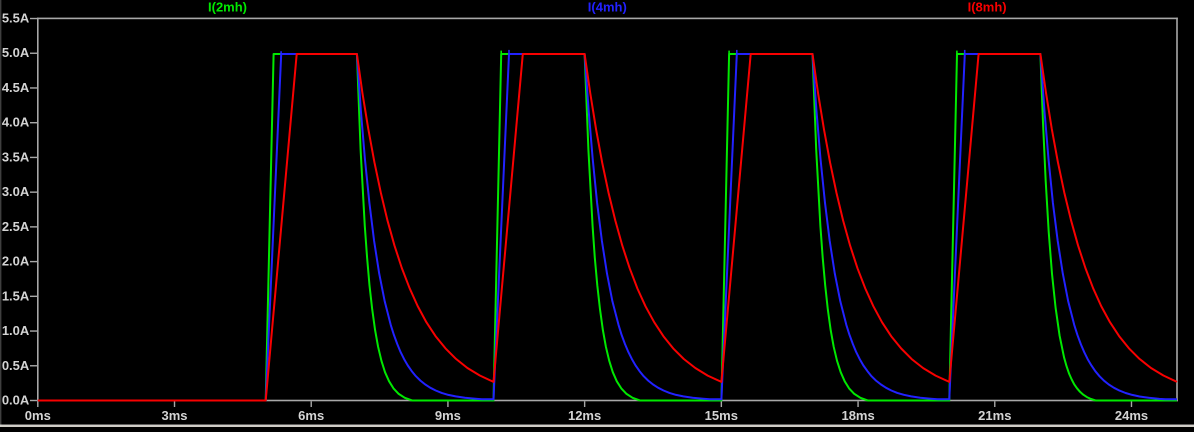 This screenshot has height=432, width=1194. What do you see at coordinates (174, 415) in the screenshot?
I see `svg-text: 3ms` at bounding box center [174, 415].